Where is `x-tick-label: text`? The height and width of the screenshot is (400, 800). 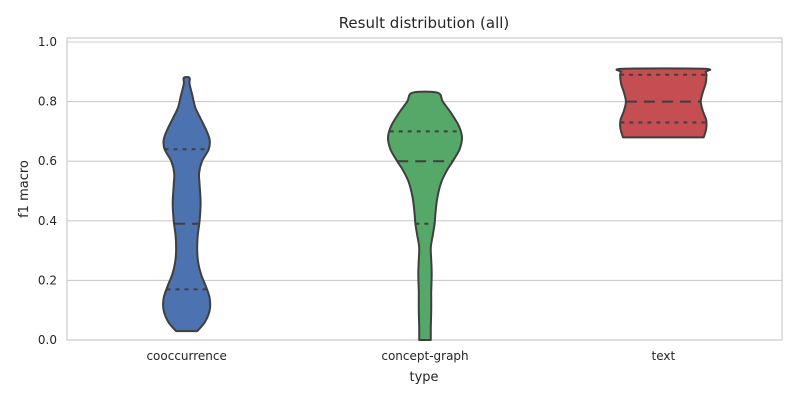
x-tick-label: text is located at coordinates (663, 356).